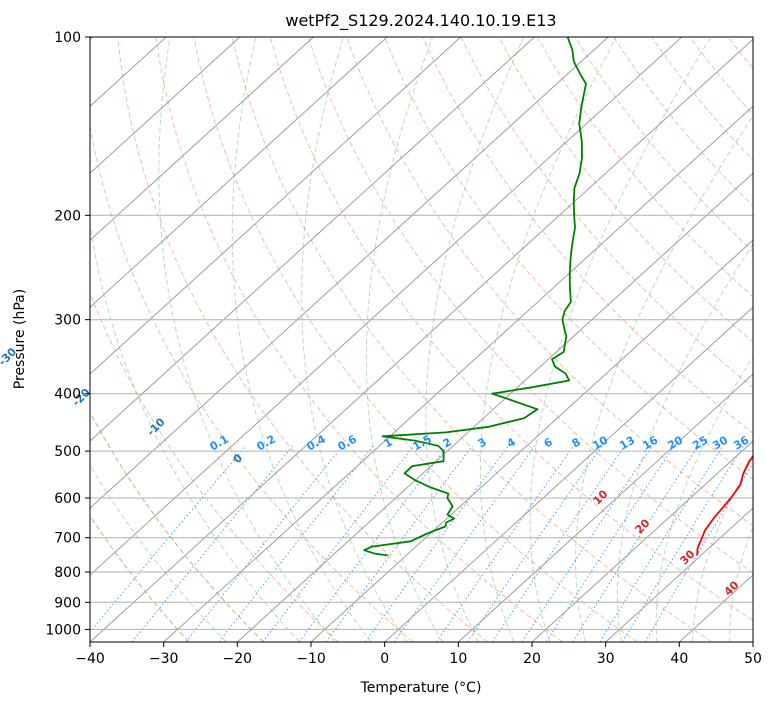 This screenshot has height=708, width=775. Describe the element at coordinates (511, 442) in the screenshot. I see `mixing-ratio-label: 4` at that location.